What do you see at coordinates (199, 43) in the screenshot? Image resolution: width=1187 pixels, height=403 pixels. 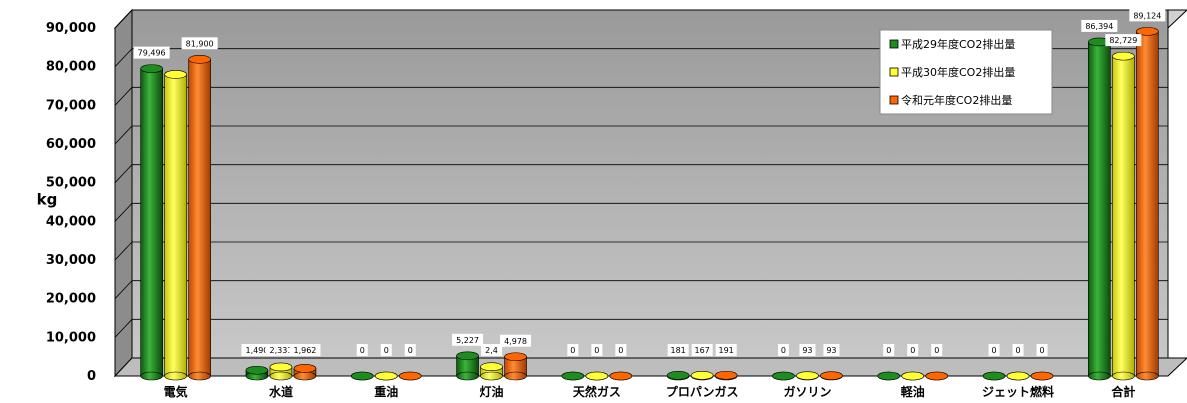 I see `data-label: 81,900` at bounding box center [199, 43].